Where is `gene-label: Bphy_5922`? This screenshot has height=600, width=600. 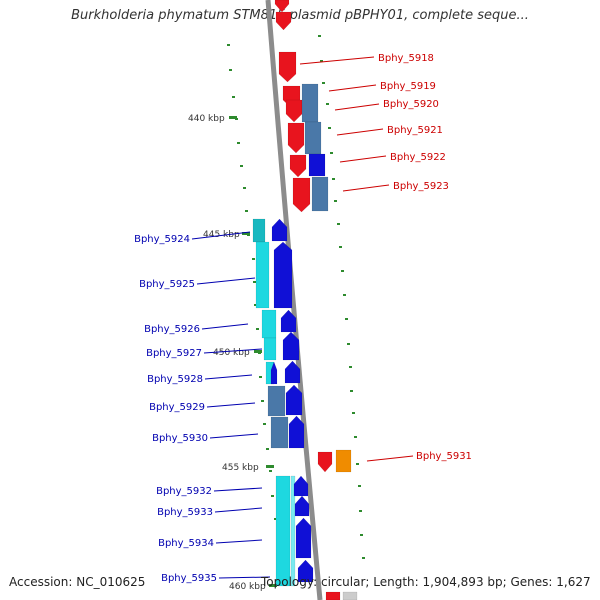 gene-label: Bphy_5922 is located at coordinates (418, 157).